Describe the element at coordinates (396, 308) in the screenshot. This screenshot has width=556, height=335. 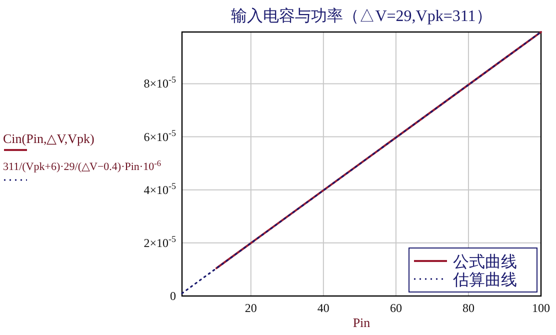
I see `x-tick-label: 60` at that location.